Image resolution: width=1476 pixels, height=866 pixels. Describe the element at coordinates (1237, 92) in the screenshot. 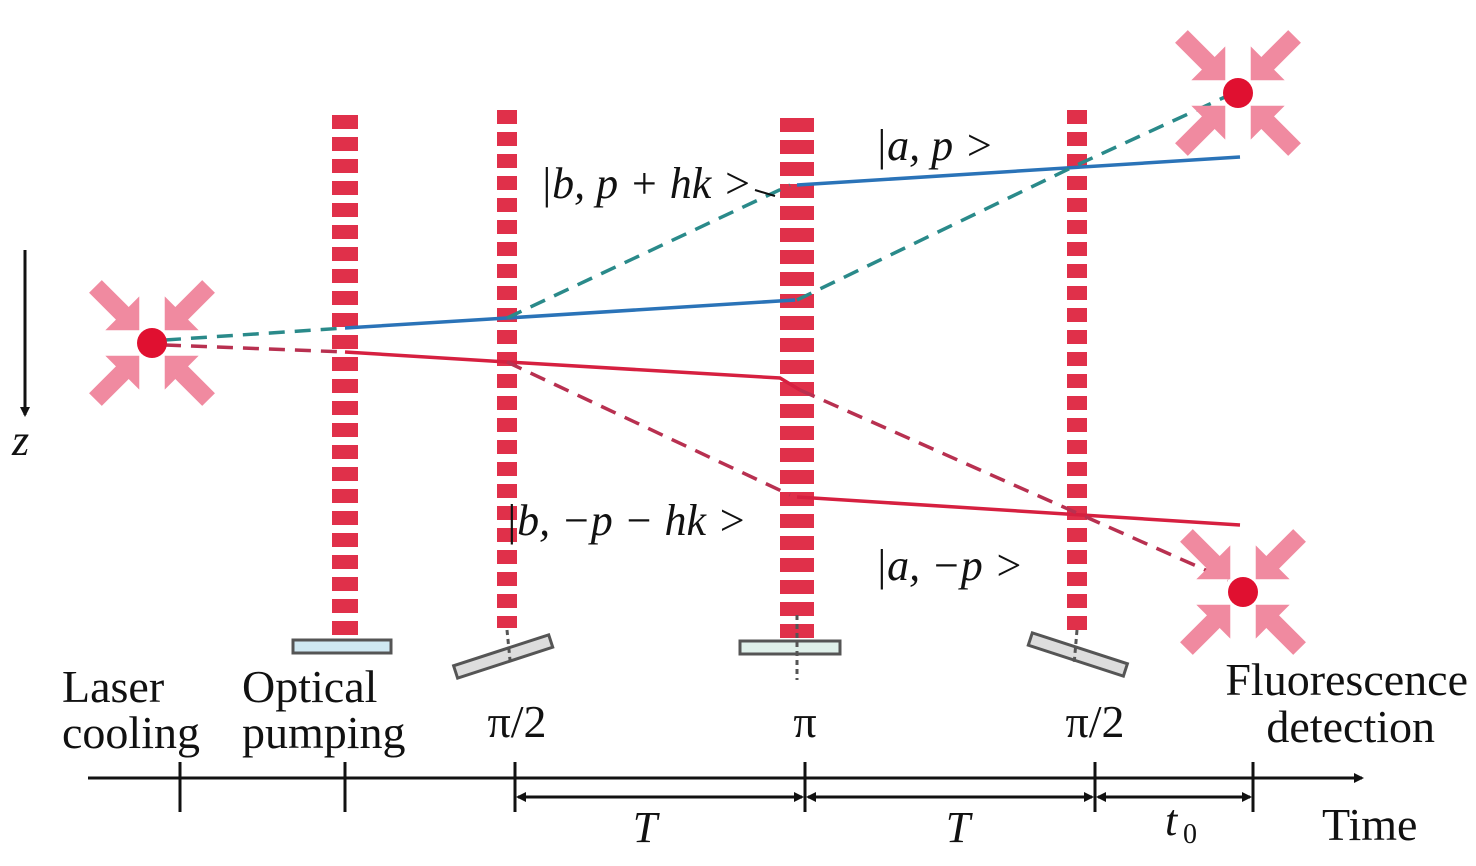

I see `mot-upper` at that location.